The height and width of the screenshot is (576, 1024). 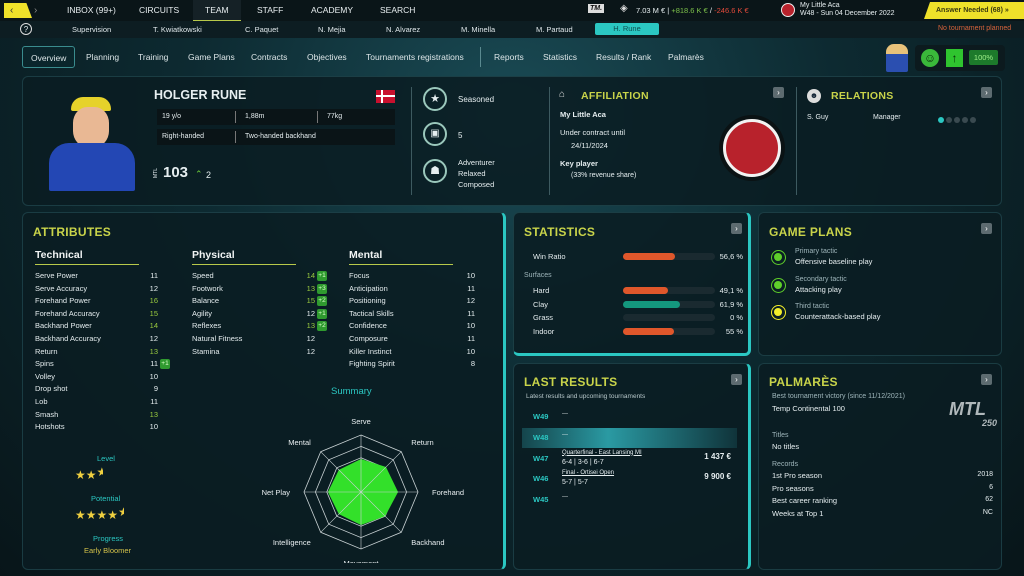 I want to click on result-week: W45, so click(x=541, y=500).